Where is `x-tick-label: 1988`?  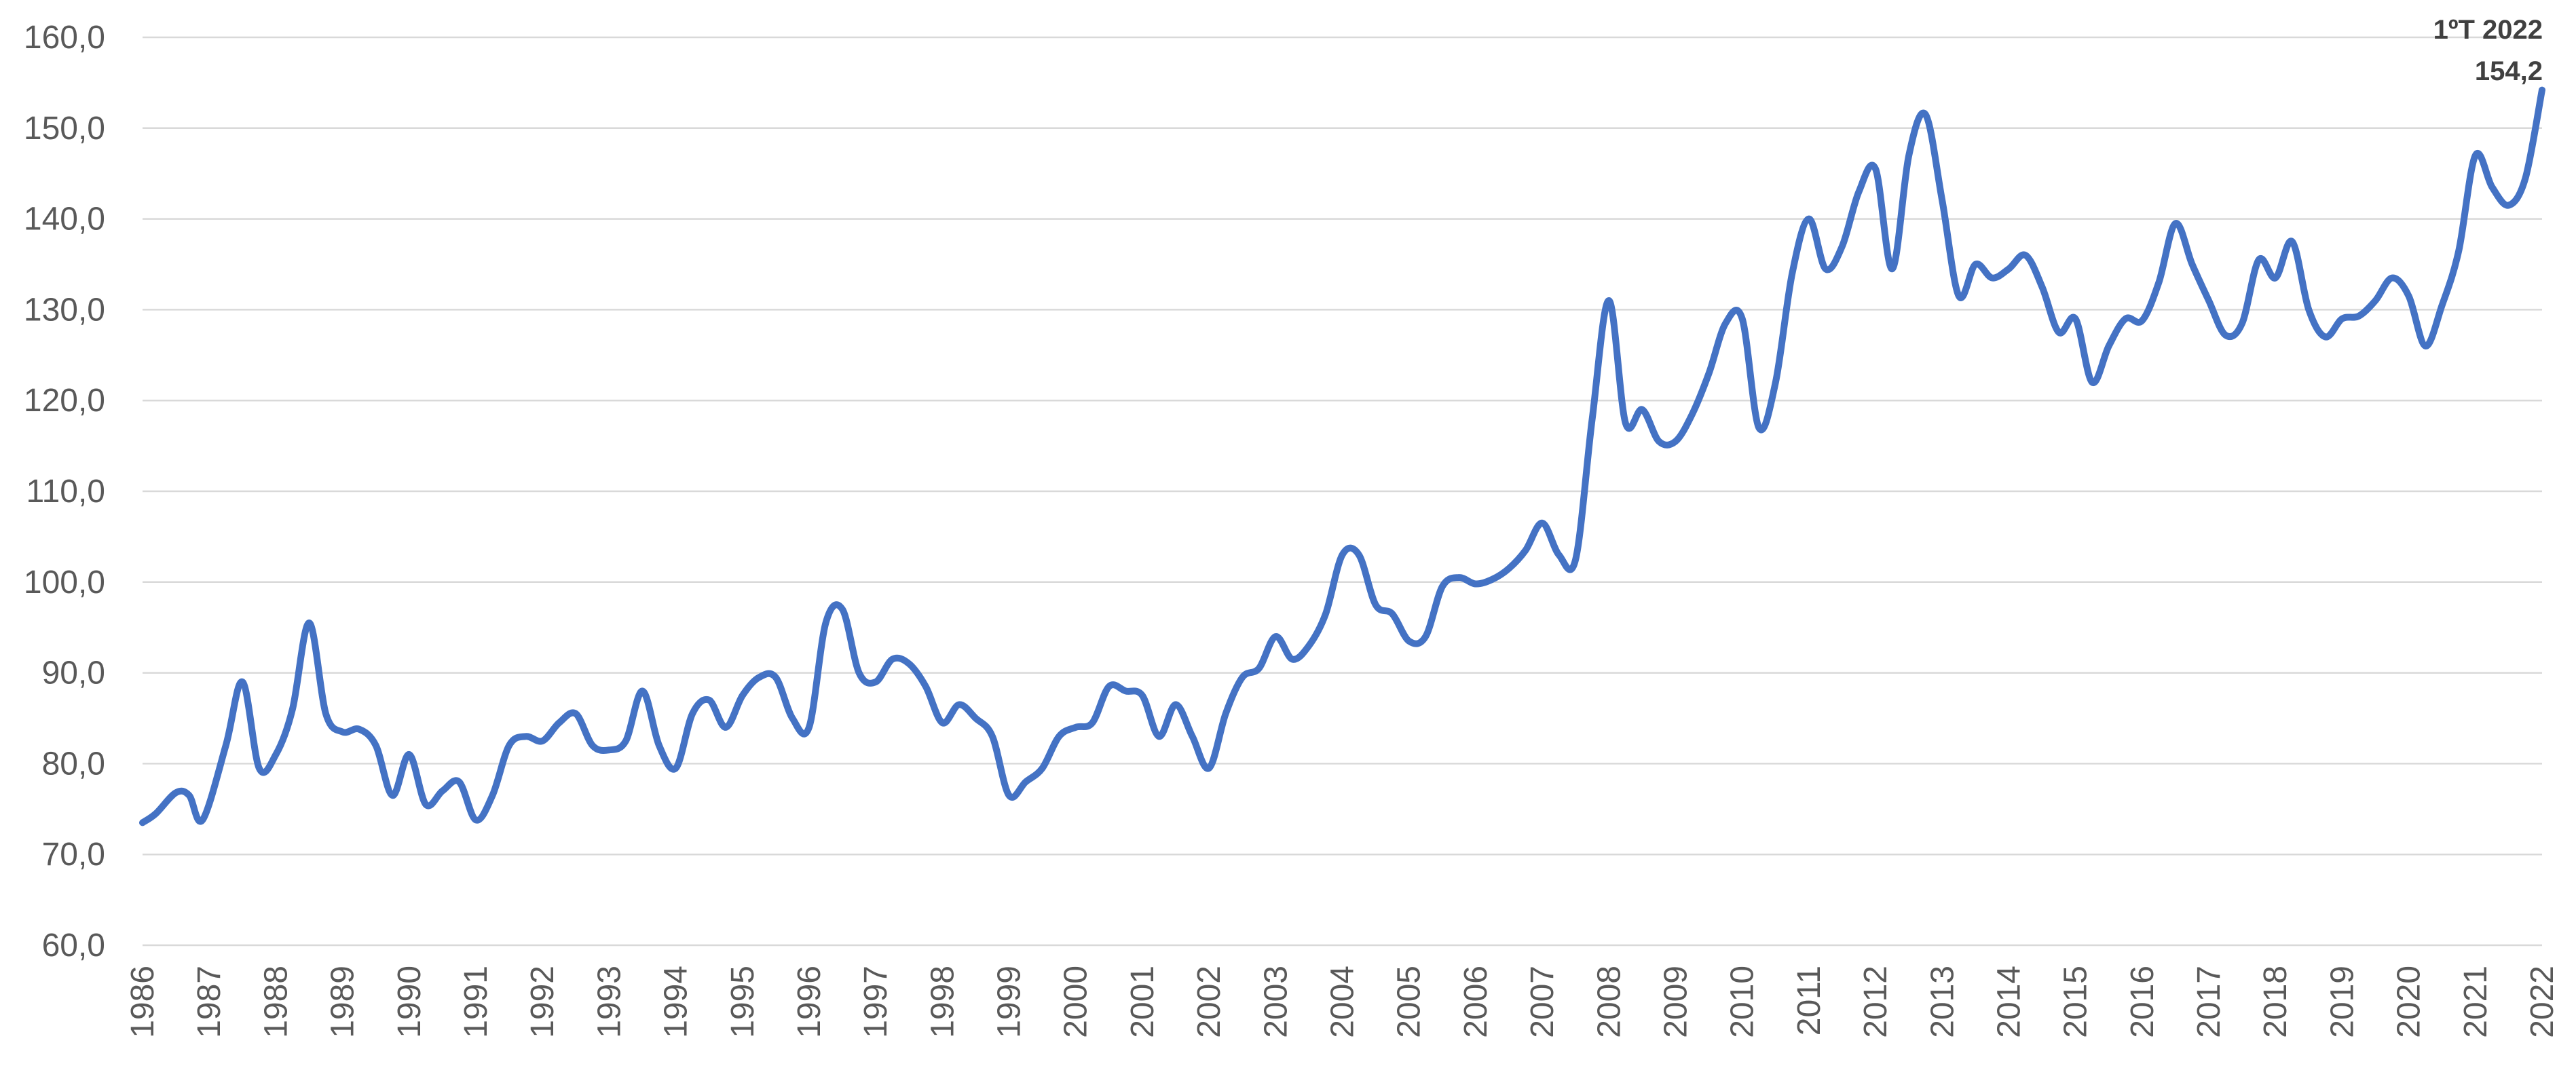 x-tick-label: 1988 is located at coordinates (276, 1002).